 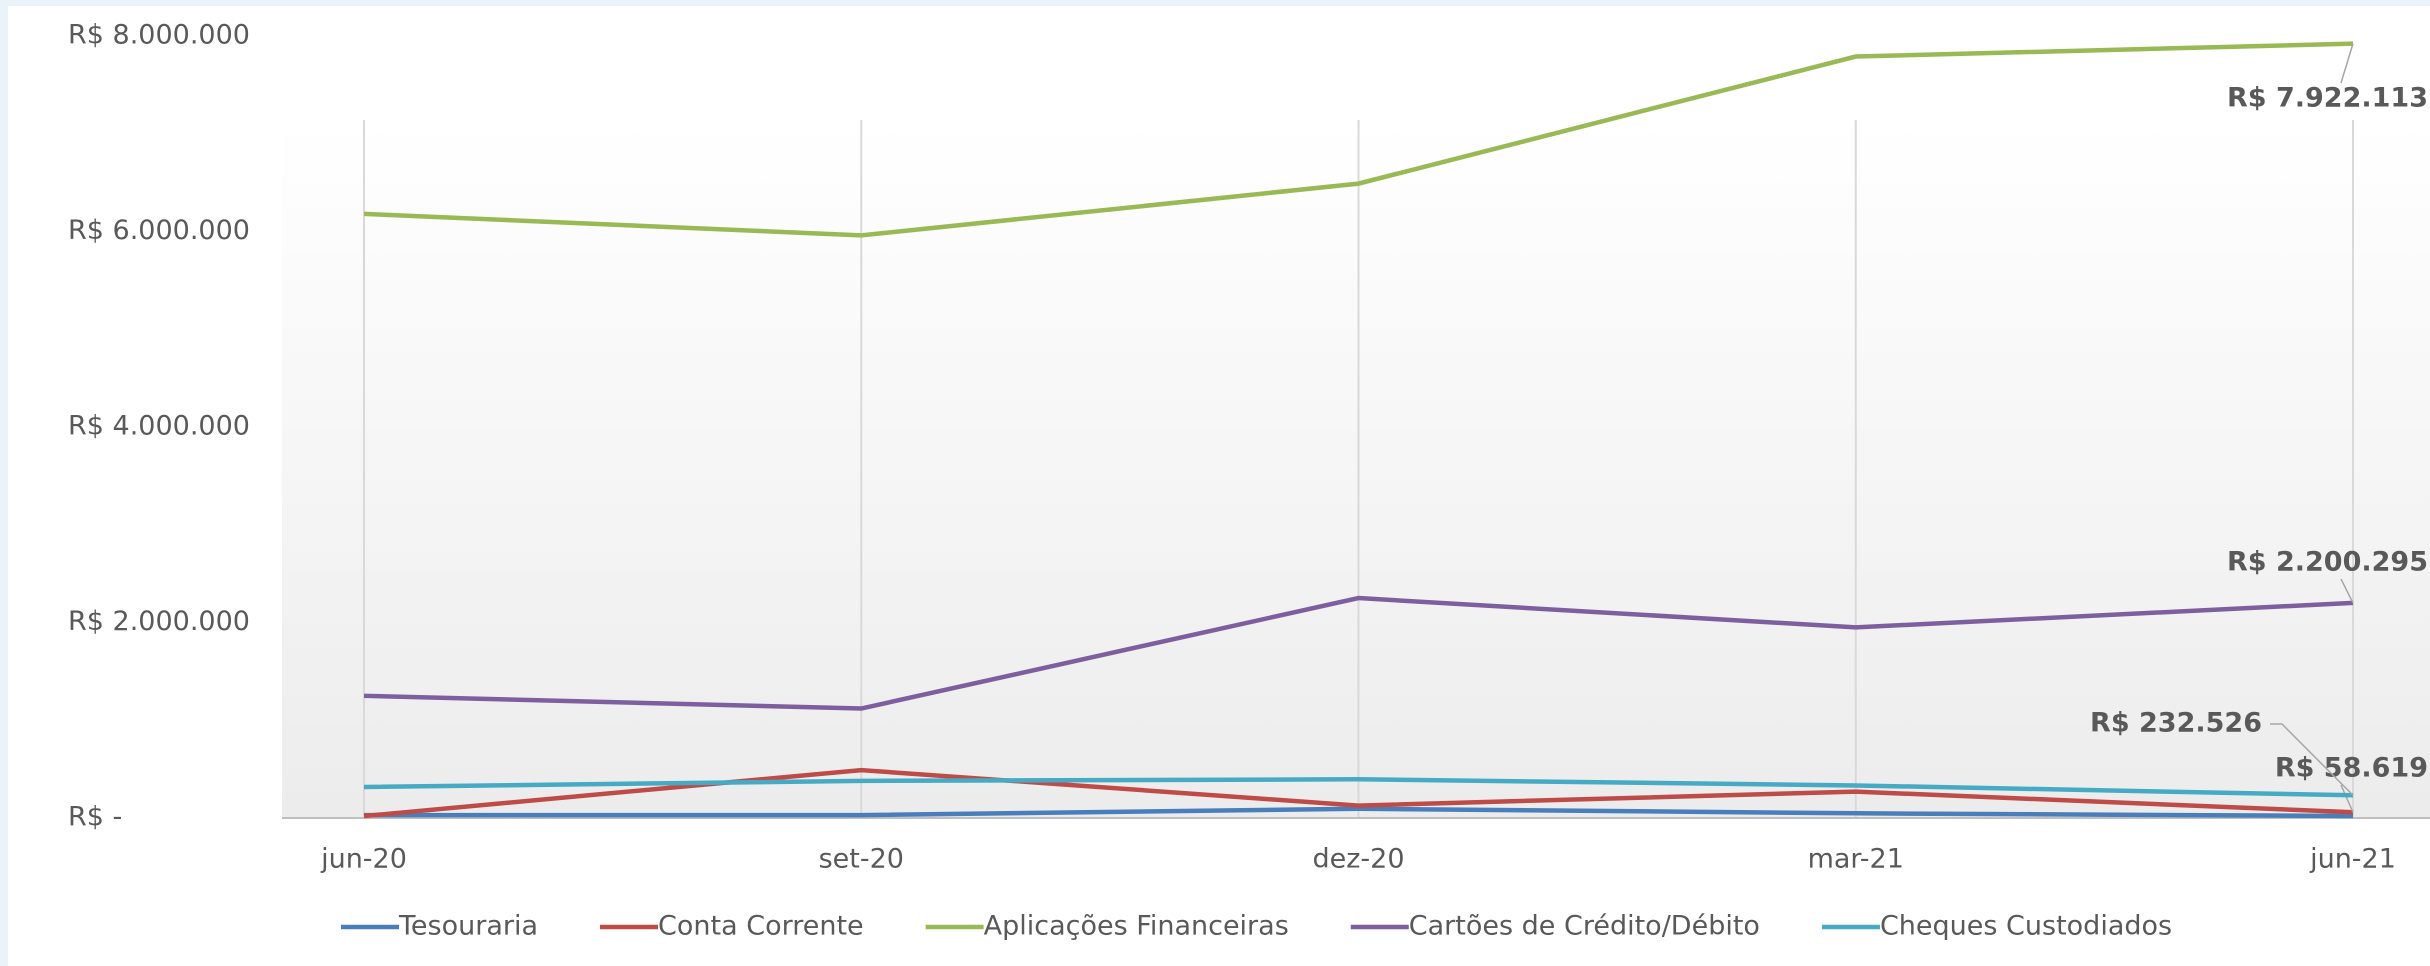 I want to click on x-tick-label: jun-20, so click(x=363, y=859).